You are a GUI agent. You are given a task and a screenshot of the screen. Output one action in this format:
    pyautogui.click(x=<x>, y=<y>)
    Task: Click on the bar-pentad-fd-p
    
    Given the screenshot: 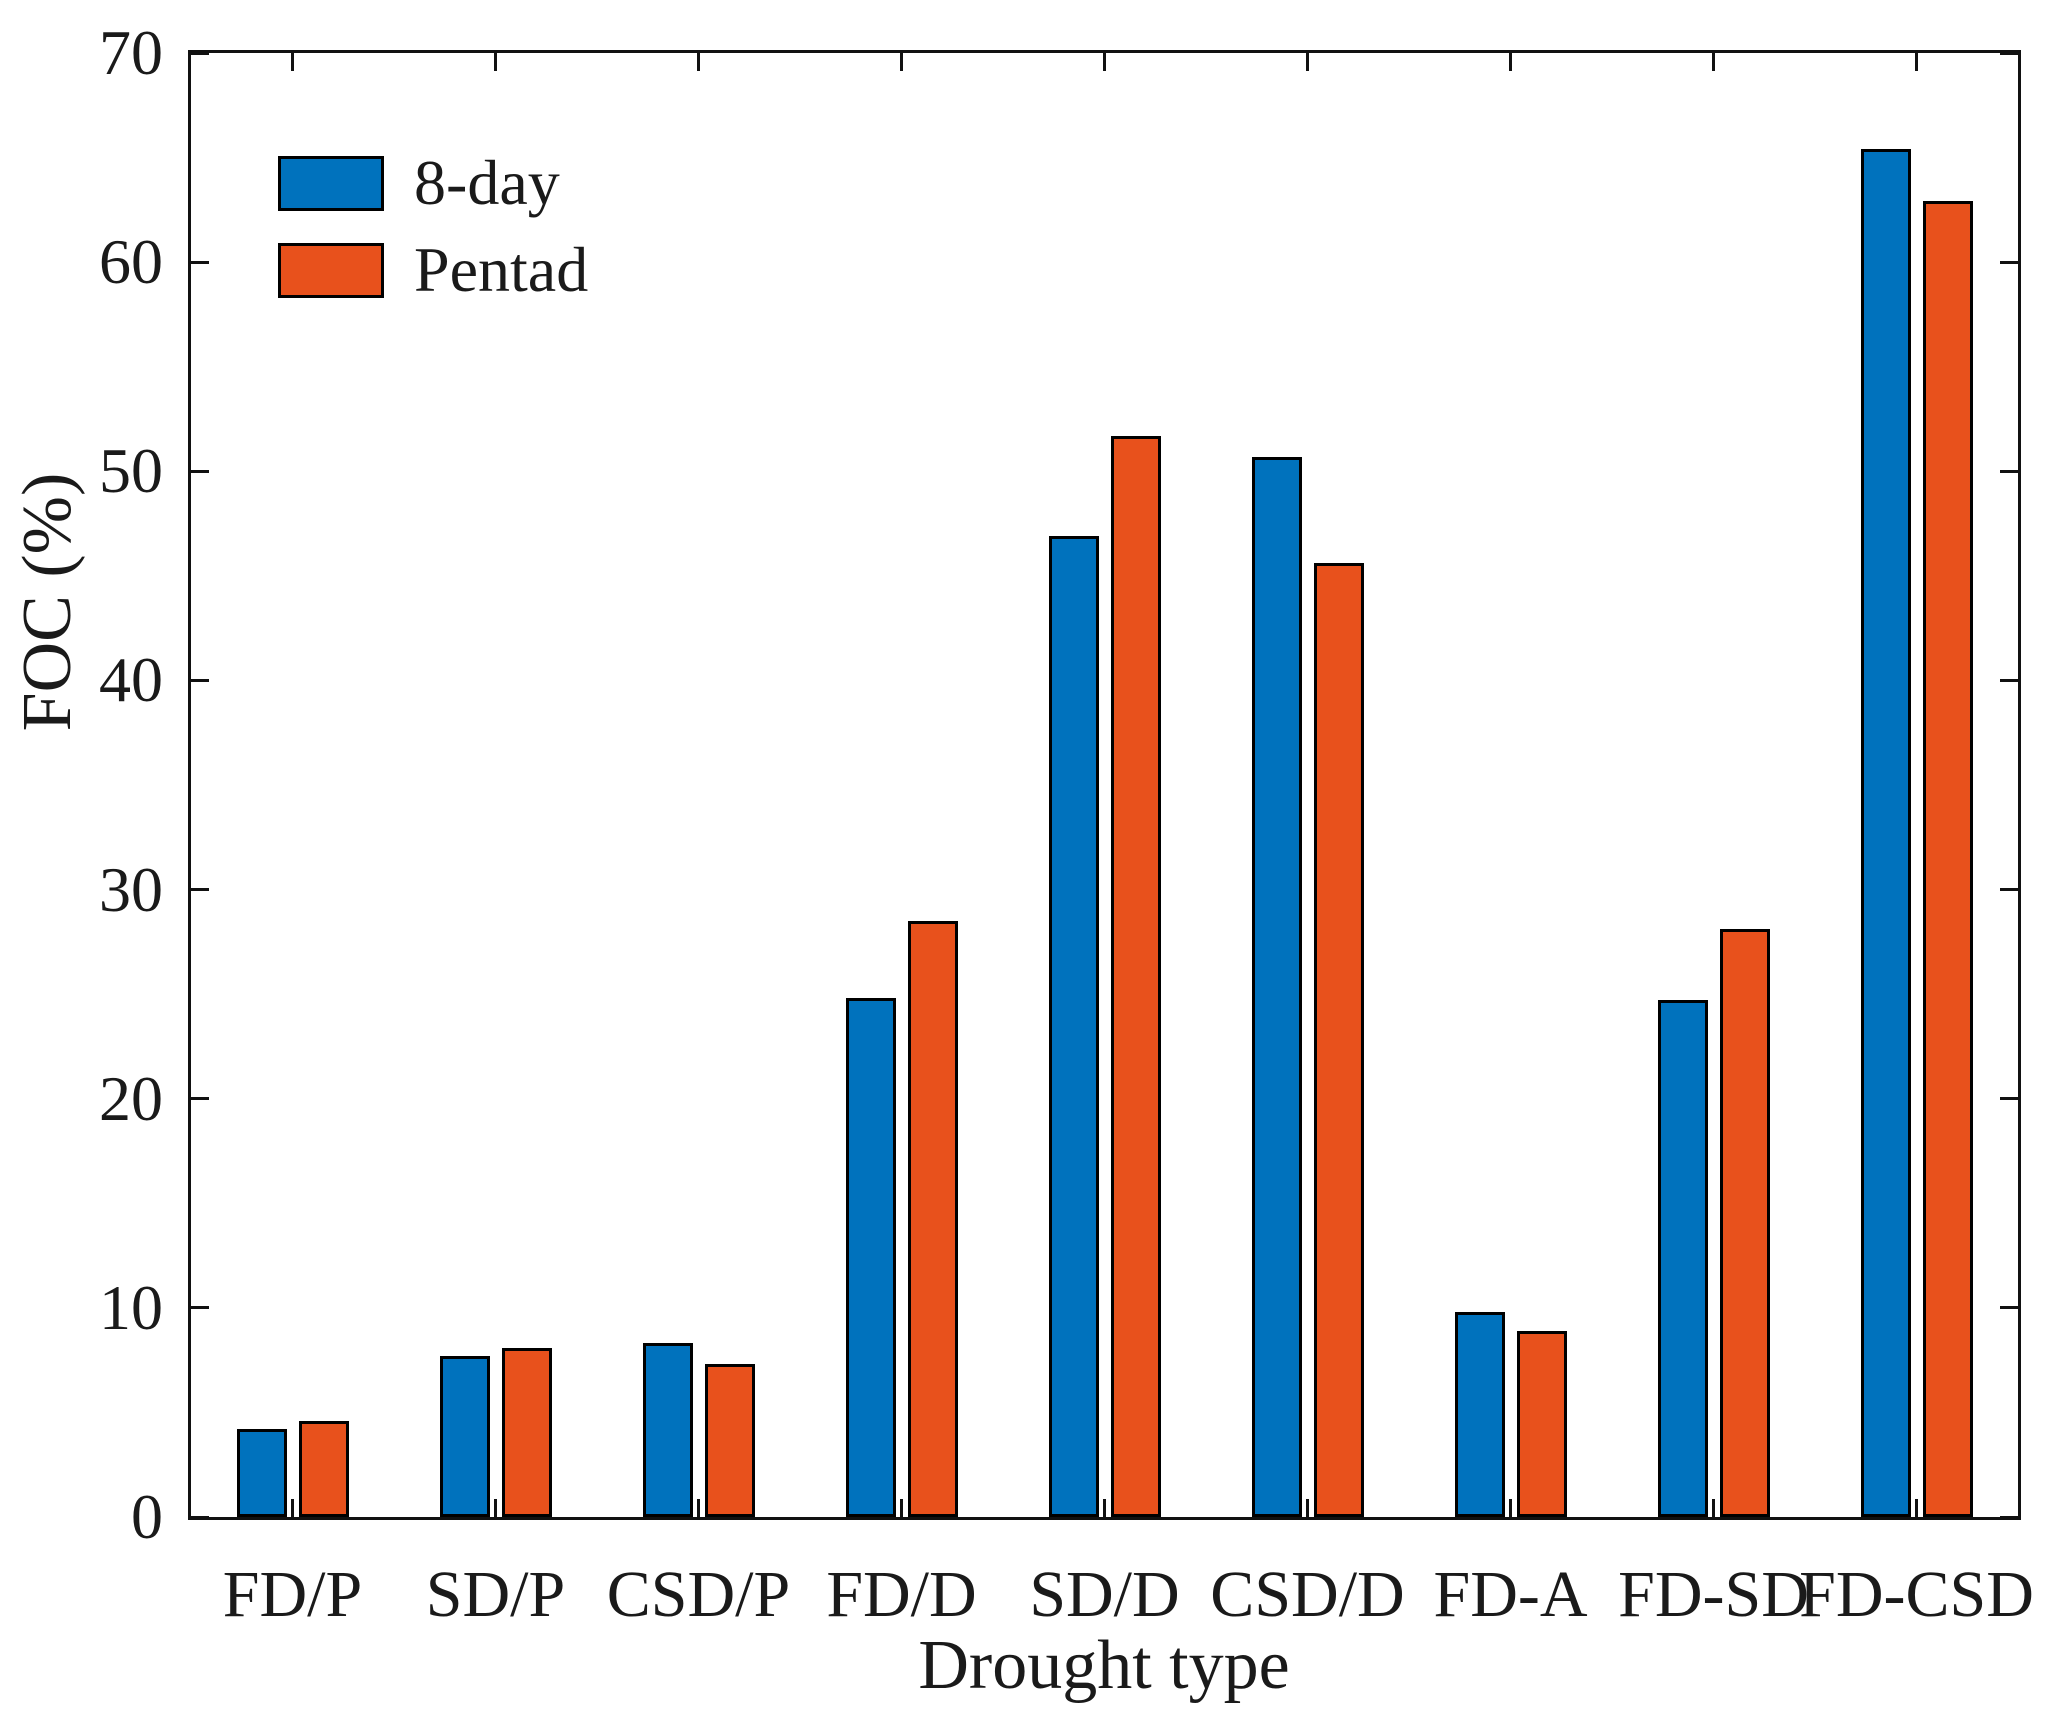 What is the action you would take?
    pyautogui.click(x=323, y=1469)
    